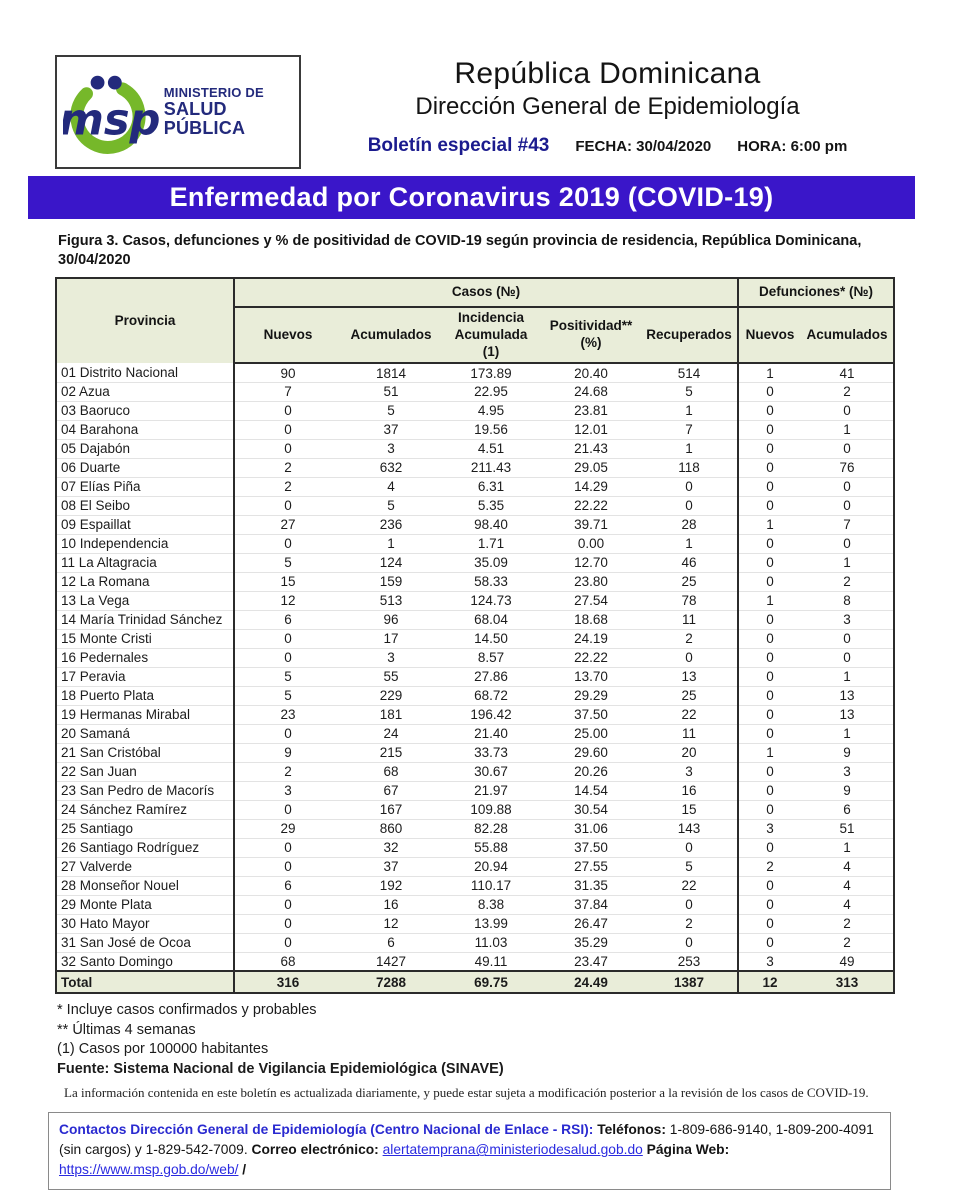  What do you see at coordinates (491, 867) in the screenshot?
I see `value-cell: 20.94` at bounding box center [491, 867].